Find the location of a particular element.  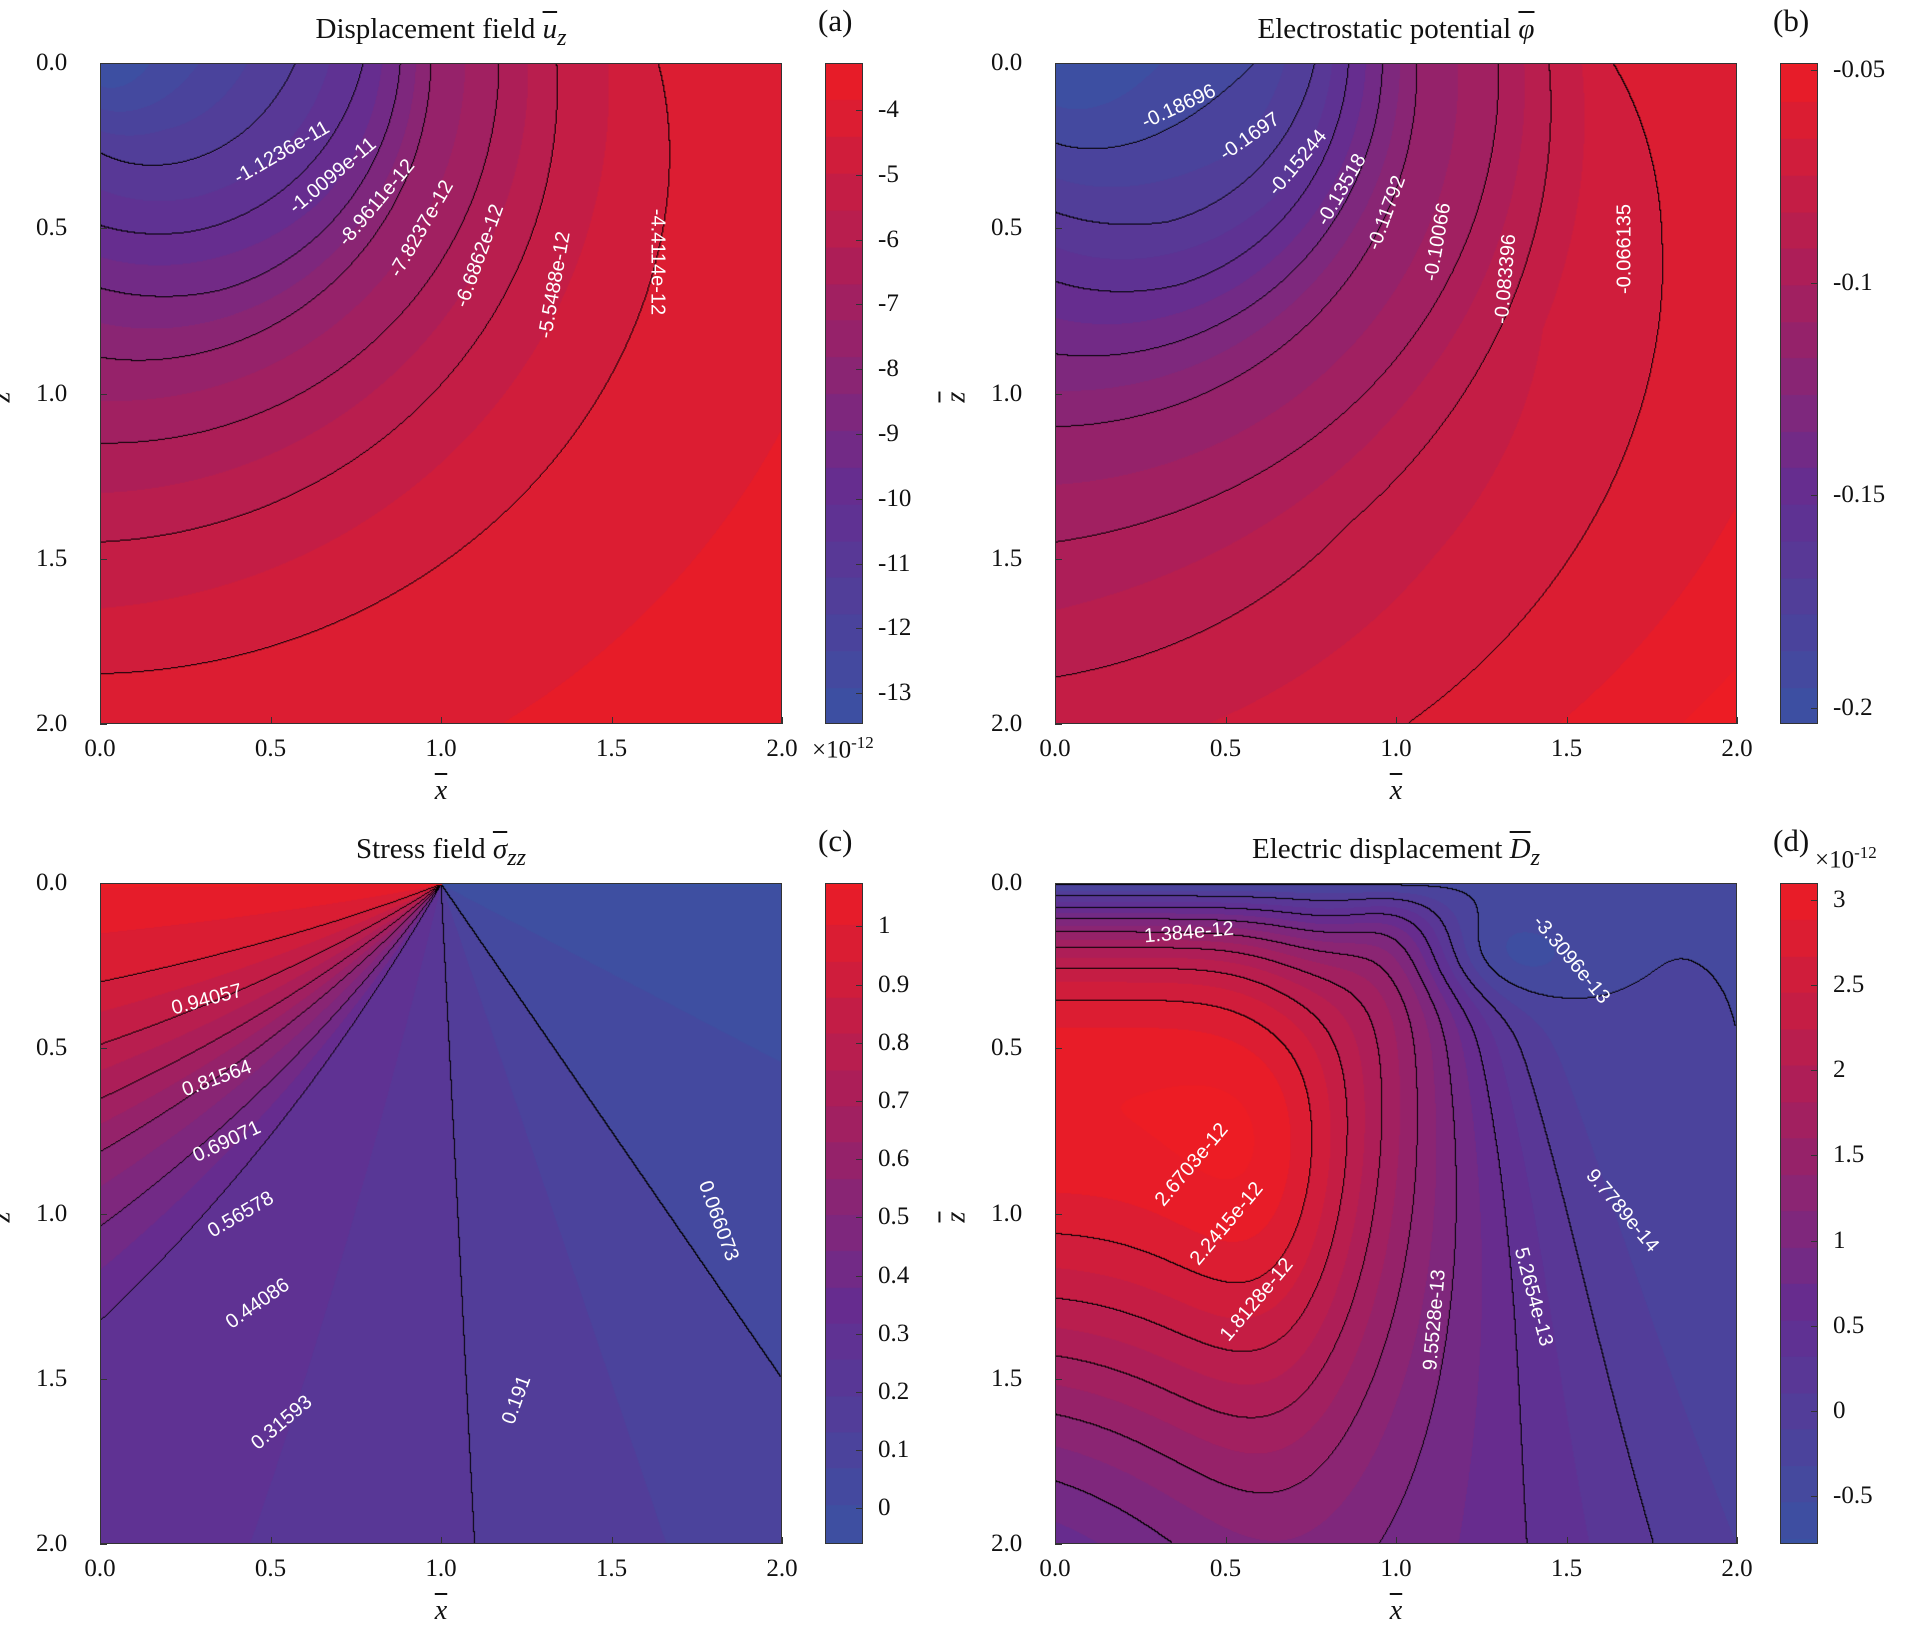

contour-label: -0.066135 is located at coordinates (1624, 249).